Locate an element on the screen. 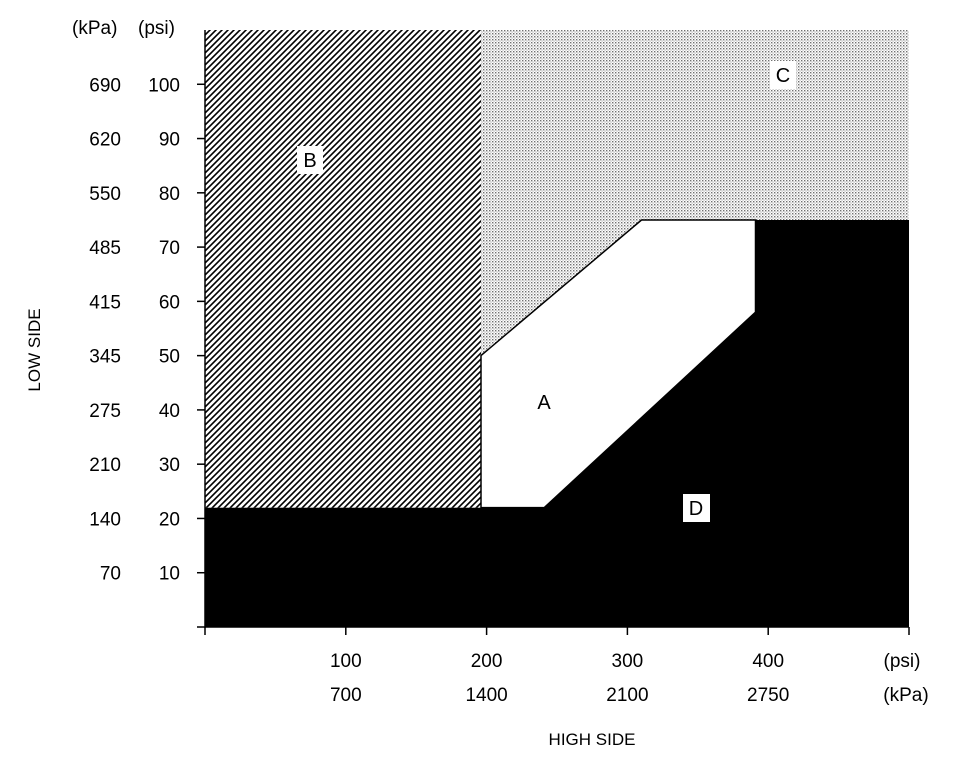 The height and width of the screenshot is (778, 960). x-psi-tick: 200 is located at coordinates (487, 661).